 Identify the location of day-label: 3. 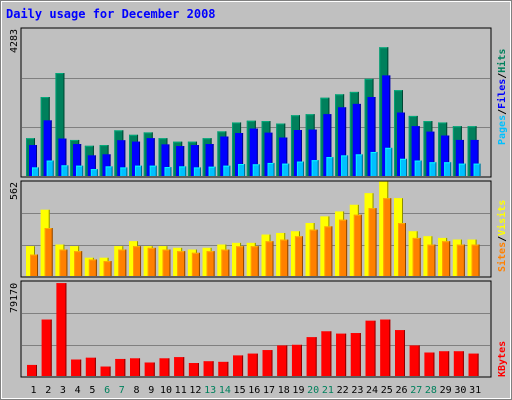
(63, 390).